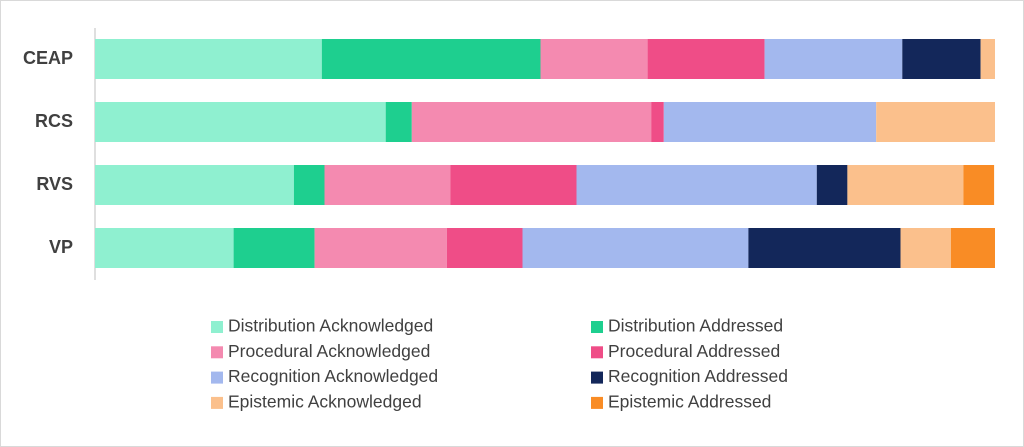 Image resolution: width=1024 pixels, height=447 pixels. Describe the element at coordinates (54, 184) in the screenshot. I see `category-label: RVS` at that location.